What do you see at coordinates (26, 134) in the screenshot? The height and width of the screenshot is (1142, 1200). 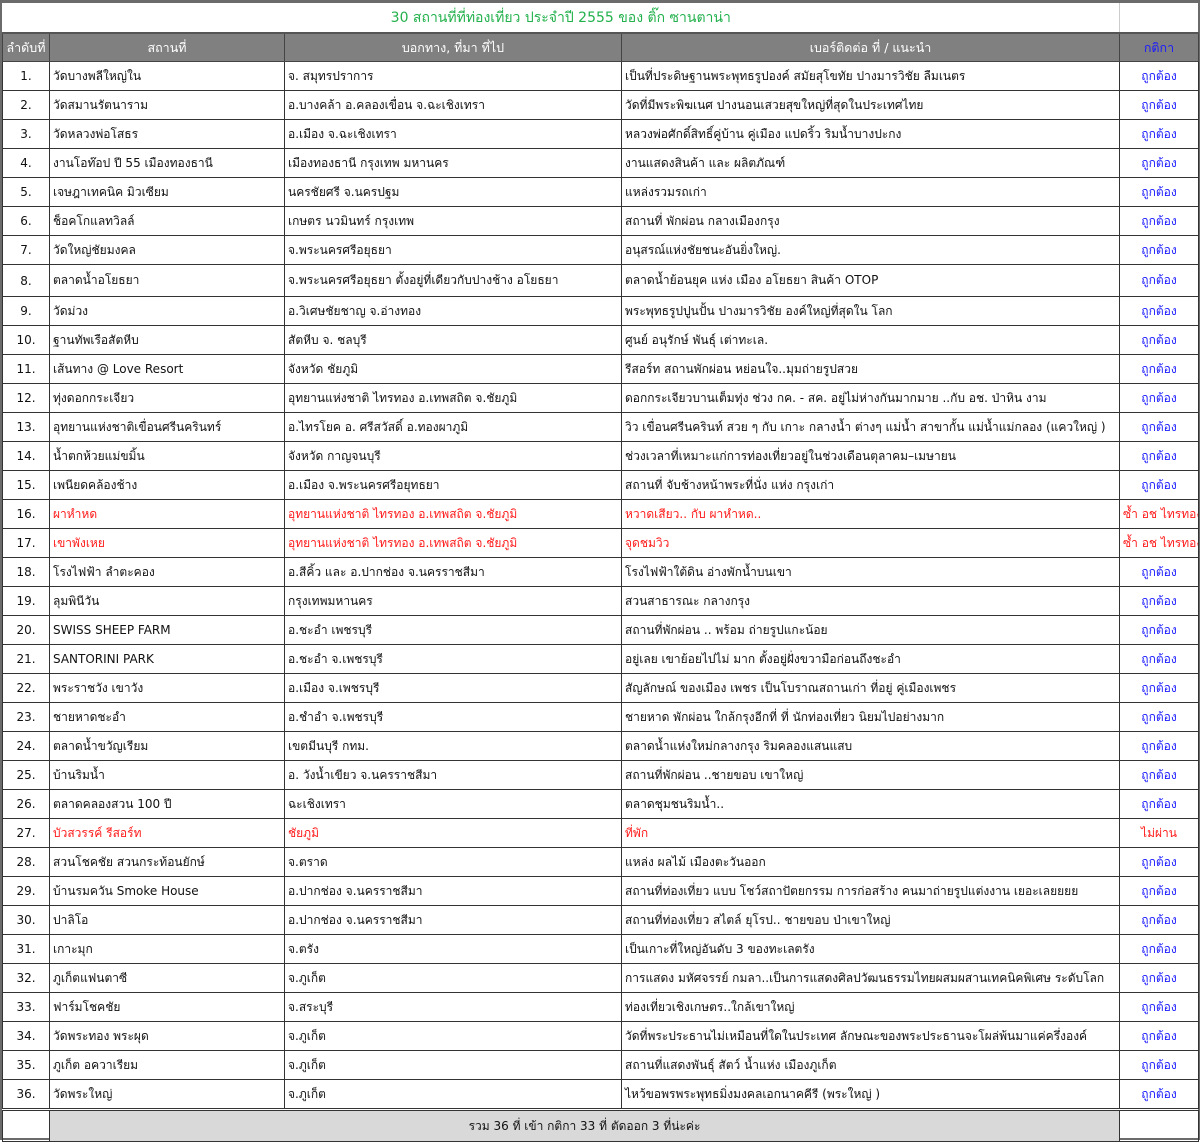 I see `row-number: 3.` at bounding box center [26, 134].